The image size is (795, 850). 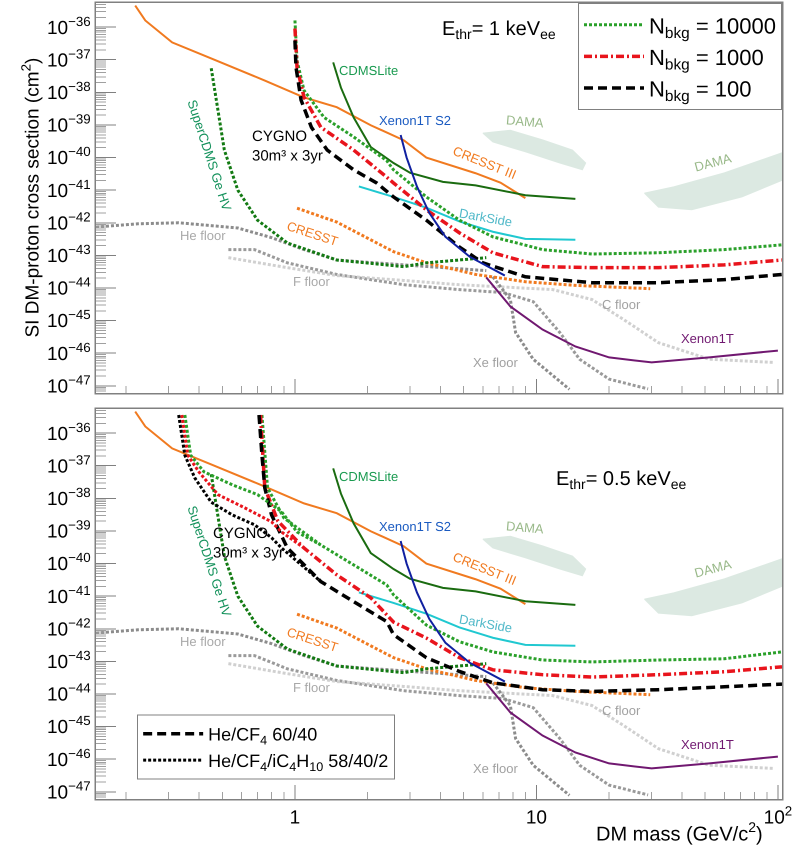 I want to click on legend-label: N$_{bkg}$ = 100, so click(x=700, y=91).